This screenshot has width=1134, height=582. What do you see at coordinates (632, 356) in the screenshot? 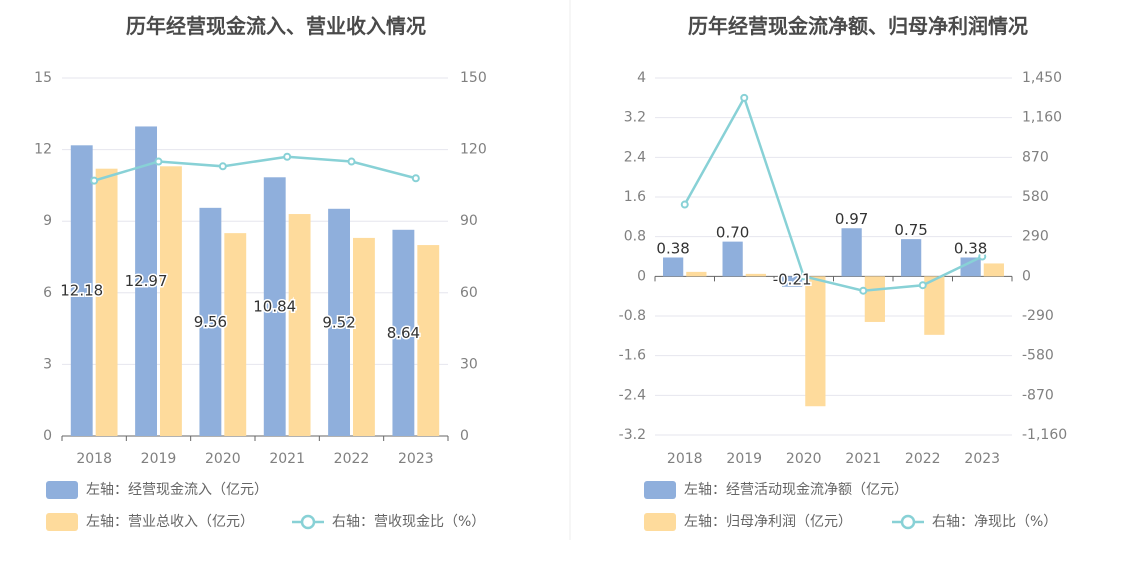
I see `y-left-tick-label: -1.6` at bounding box center [632, 356].